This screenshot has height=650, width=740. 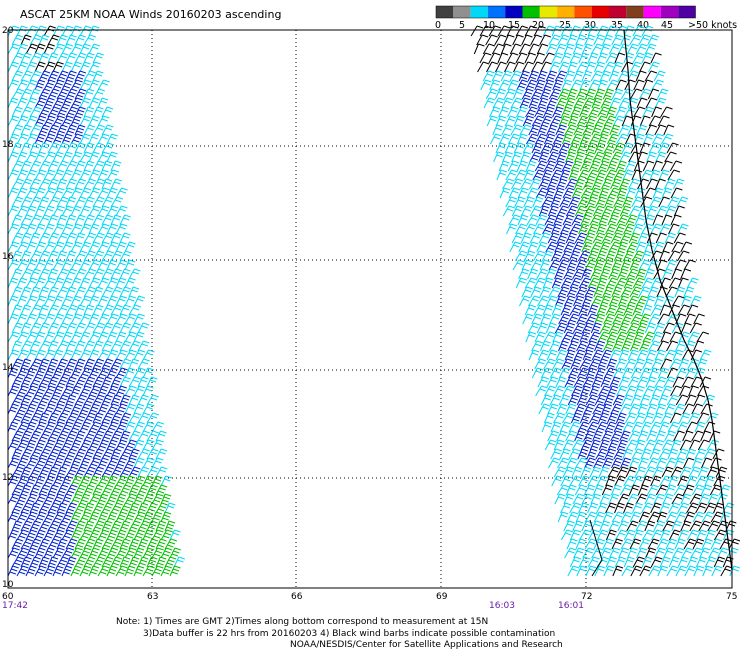 I want to click on legend-color-bar, so click(x=565, y=12).